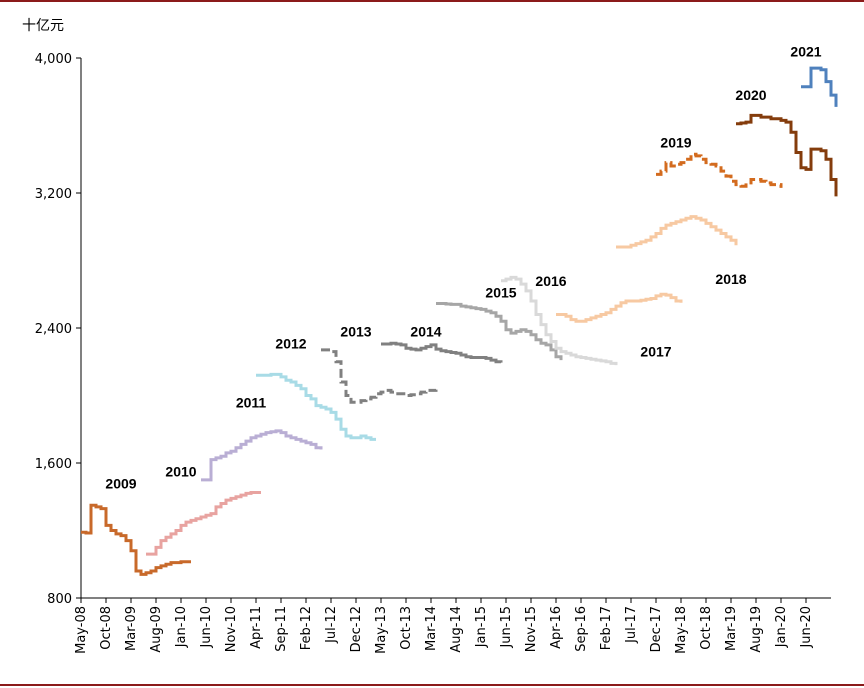  I want to click on series-line-2013, so click(379, 376).